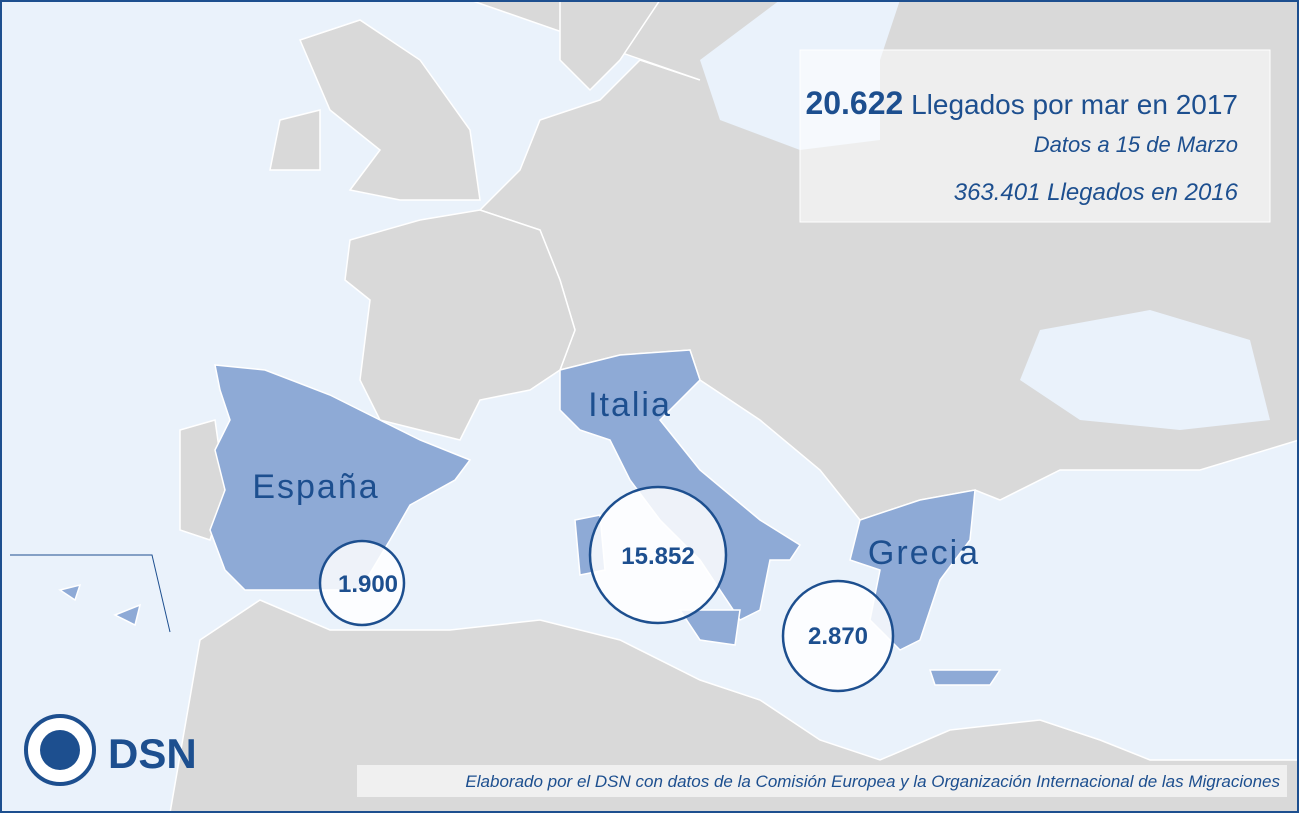 The width and height of the screenshot is (1299, 813). Describe the element at coordinates (1021, 103) in the screenshot. I see `summary-2017: 20.622 Llegados por mar en 2017` at that location.